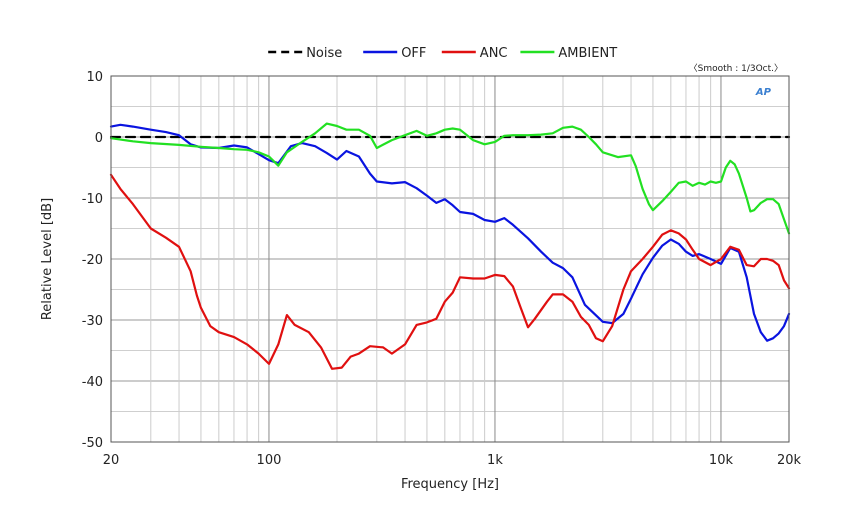 This screenshot has width=849, height=514. Describe the element at coordinates (721, 460) in the screenshot. I see `x-tick-label: 10k` at that location.